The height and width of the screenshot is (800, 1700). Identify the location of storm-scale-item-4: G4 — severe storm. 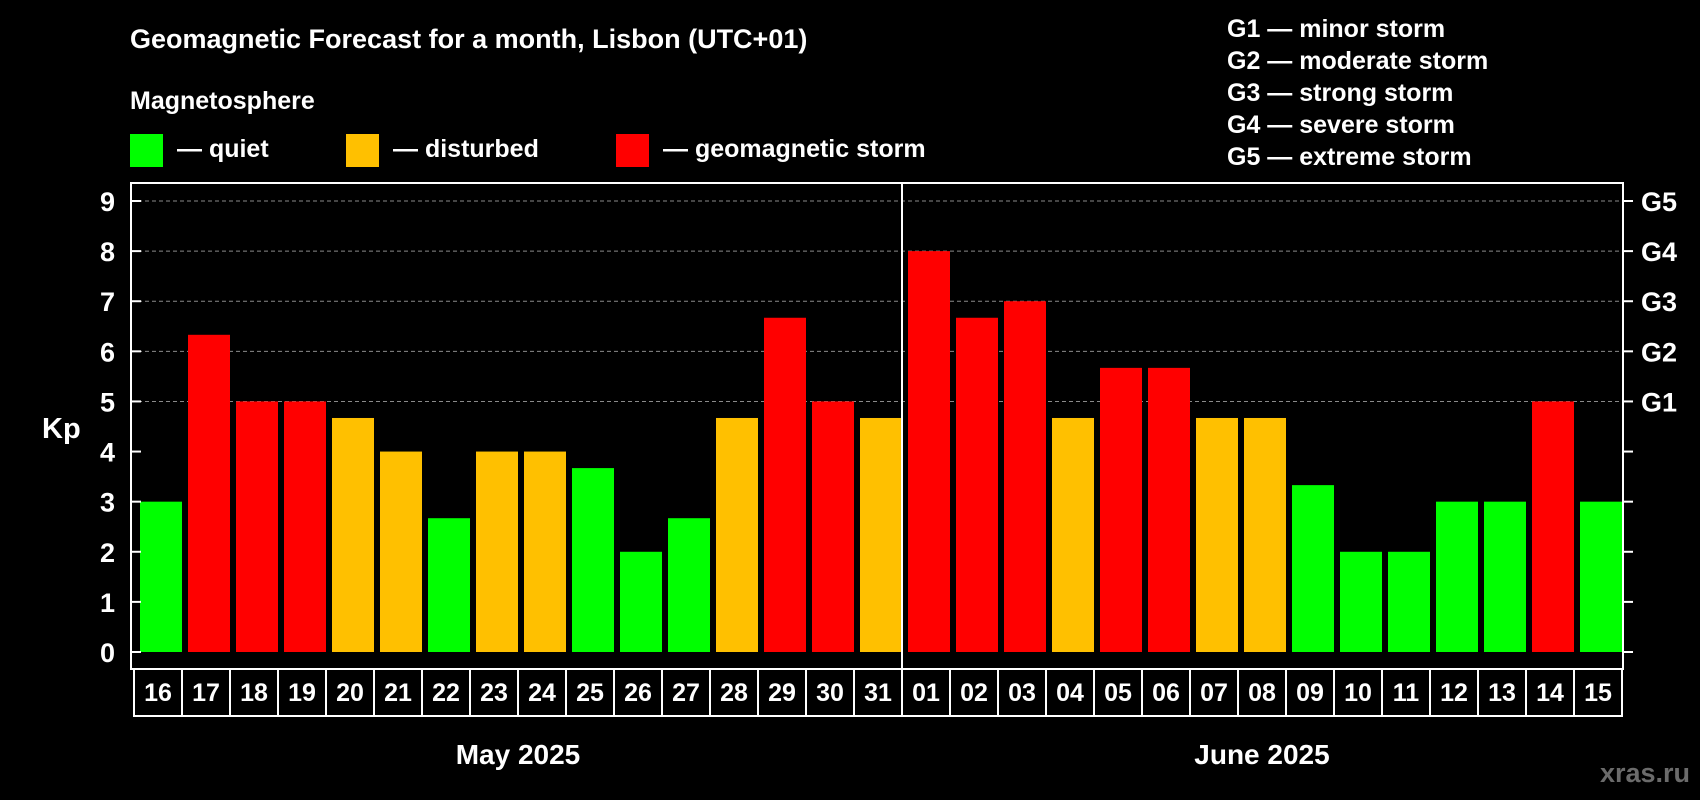
(1341, 125).